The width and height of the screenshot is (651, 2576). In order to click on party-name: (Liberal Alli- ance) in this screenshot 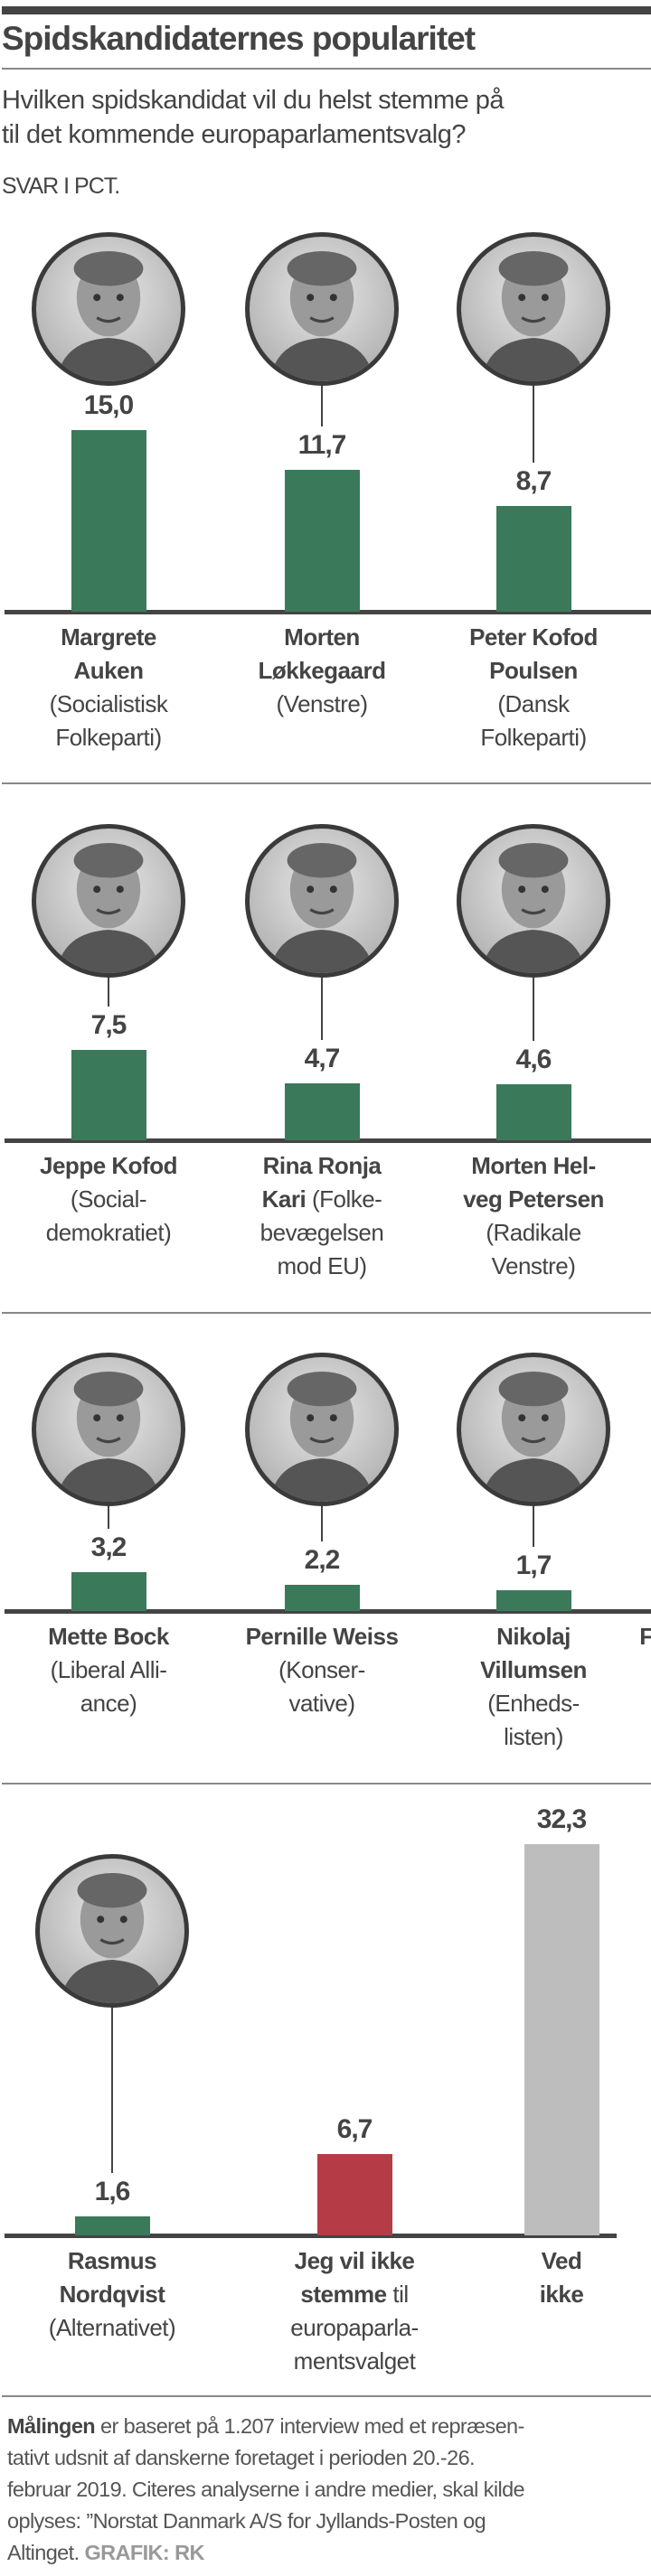, I will do `click(109, 1686)`.